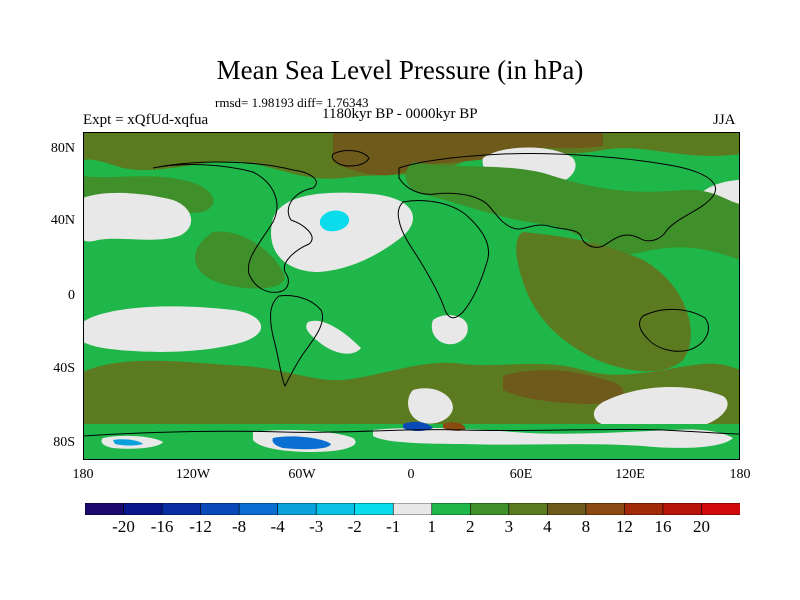  Describe the element at coordinates (162, 526) in the screenshot. I see `colorbar-label: -16` at that location.